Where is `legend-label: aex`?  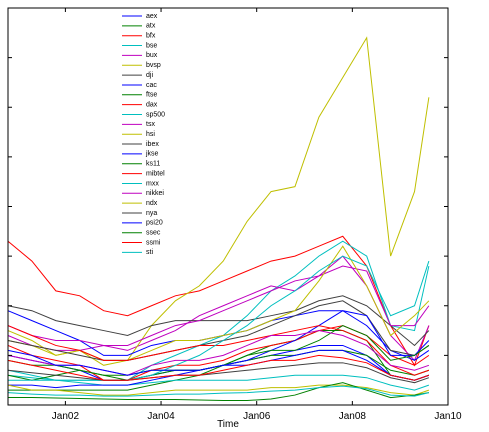 legend-label: aex is located at coordinates (152, 16).